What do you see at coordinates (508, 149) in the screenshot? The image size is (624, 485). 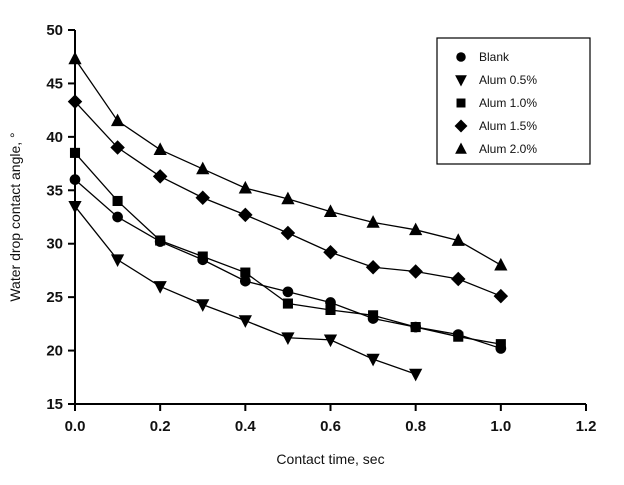 I see `legend-label: Alum 2.0%` at bounding box center [508, 149].